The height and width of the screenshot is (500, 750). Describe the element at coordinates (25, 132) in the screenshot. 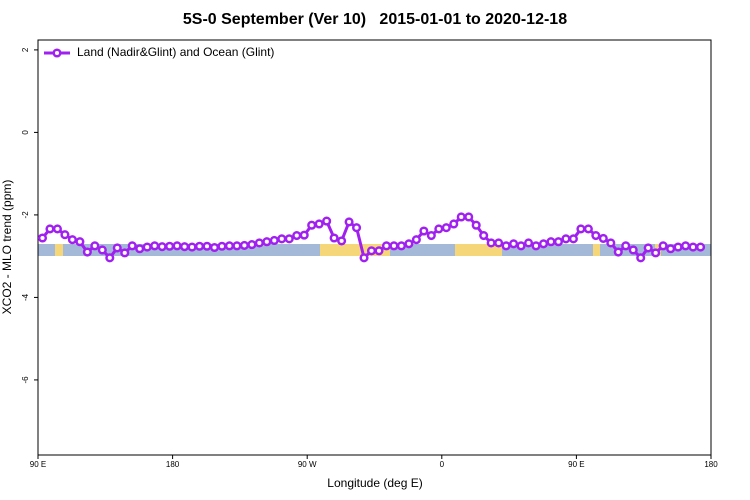

I see `y-tick-label: 0` at that location.